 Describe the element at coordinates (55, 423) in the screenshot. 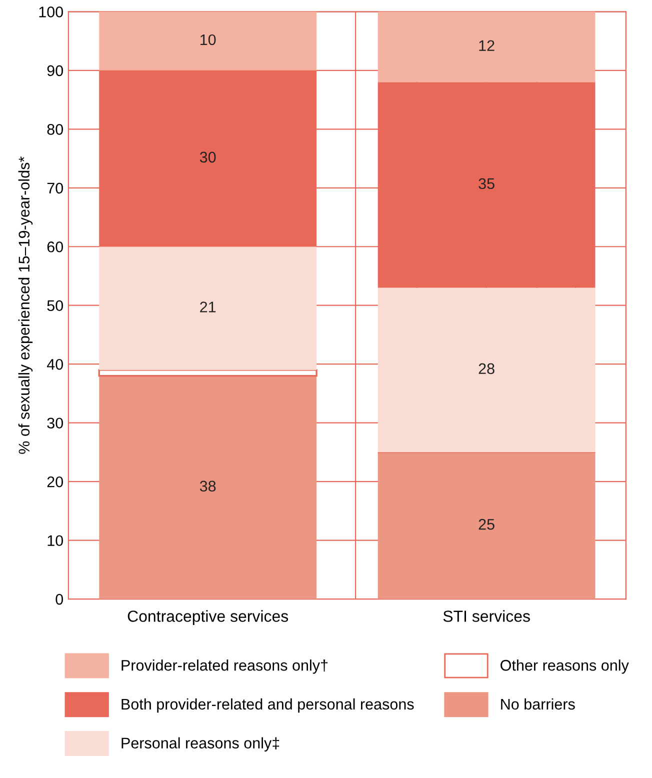

I see `y-tick-label: 30` at that location.